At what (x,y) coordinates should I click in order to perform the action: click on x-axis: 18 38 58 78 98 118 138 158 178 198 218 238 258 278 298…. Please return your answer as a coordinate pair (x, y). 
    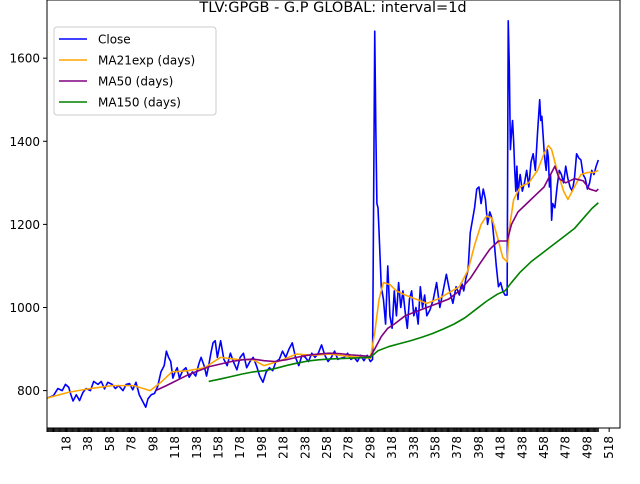
    Looking at the image, I should click on (331, 443).